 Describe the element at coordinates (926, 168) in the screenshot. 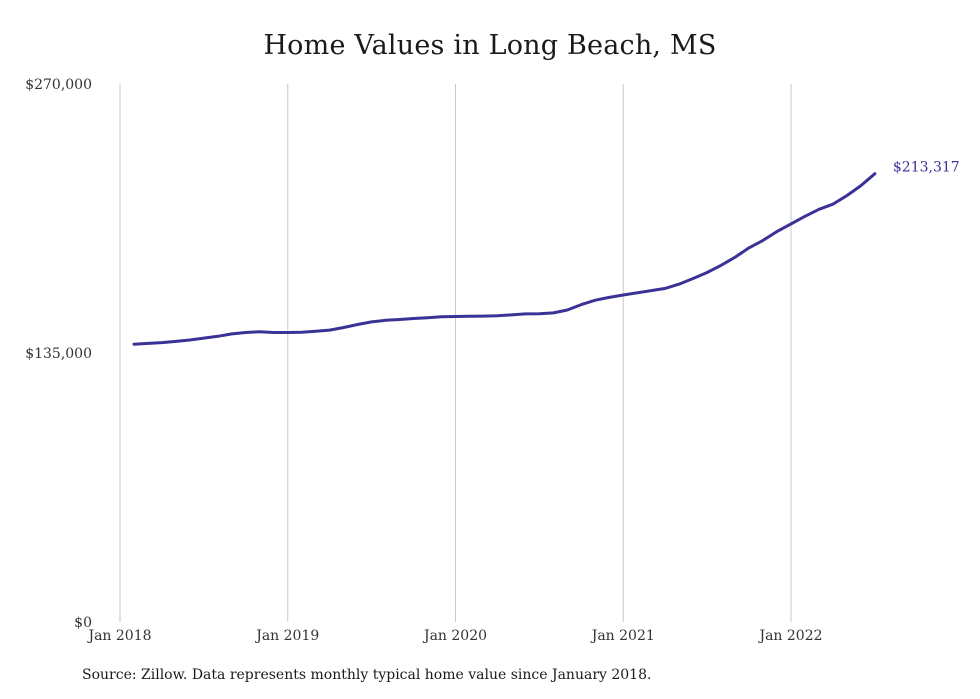

I see `end-value-label: $213,317` at that location.